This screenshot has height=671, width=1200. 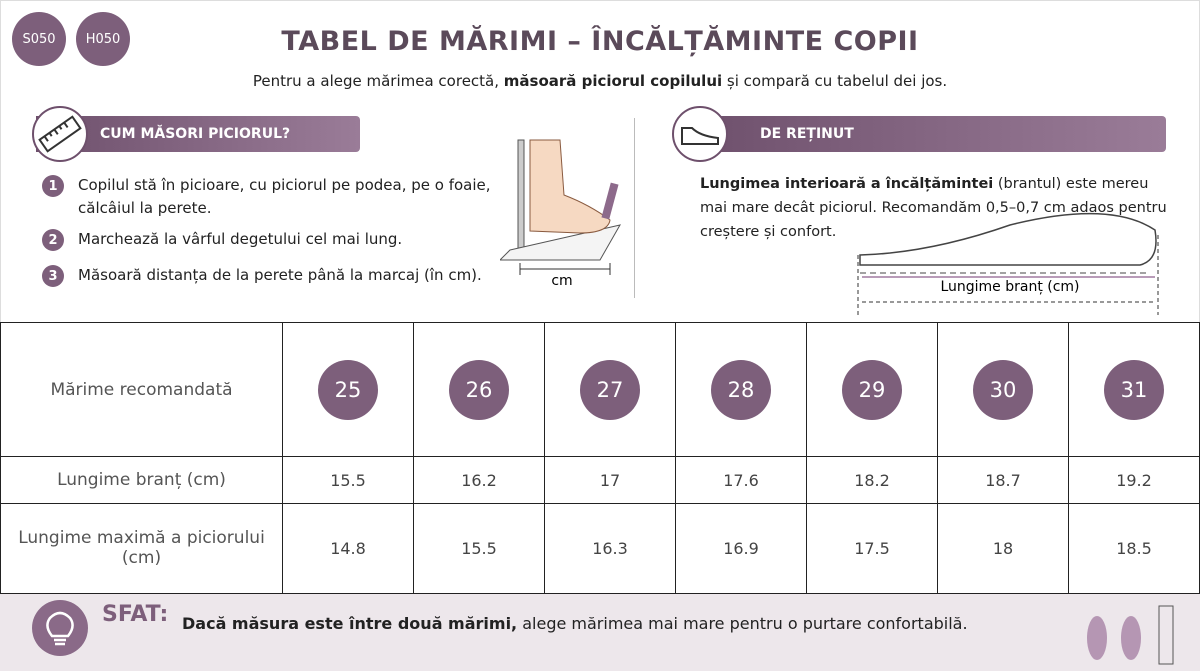 I want to click on size-circle: 31, so click(x=1134, y=389).